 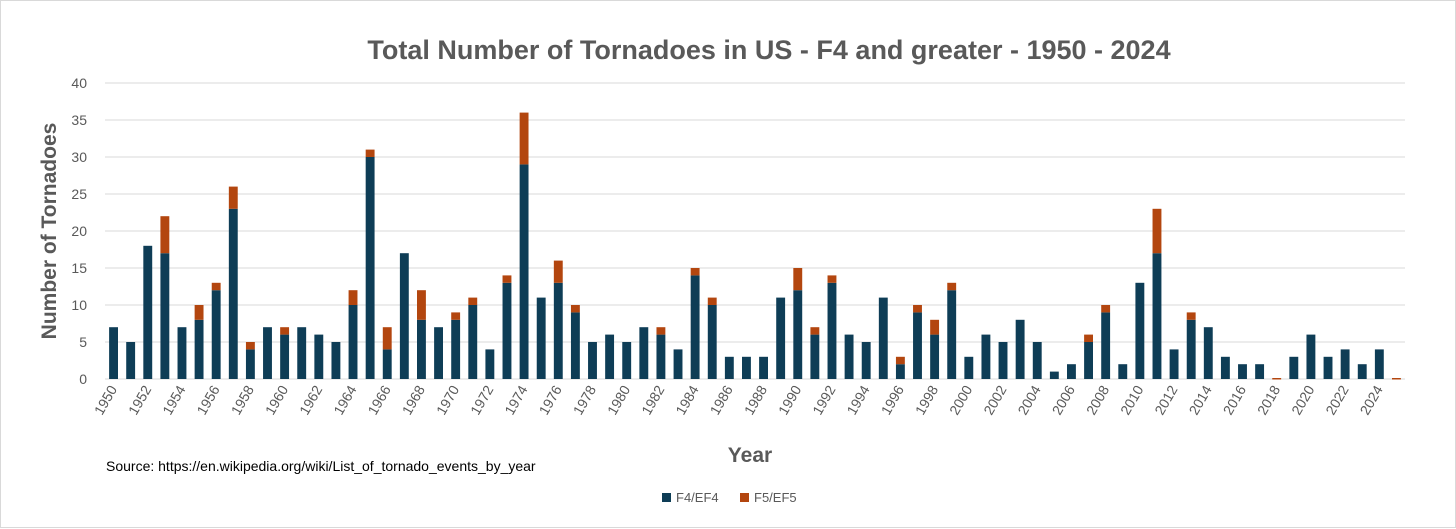 What do you see at coordinates (165, 235) in the screenshot?
I see `bar-f5-1953` at bounding box center [165, 235].